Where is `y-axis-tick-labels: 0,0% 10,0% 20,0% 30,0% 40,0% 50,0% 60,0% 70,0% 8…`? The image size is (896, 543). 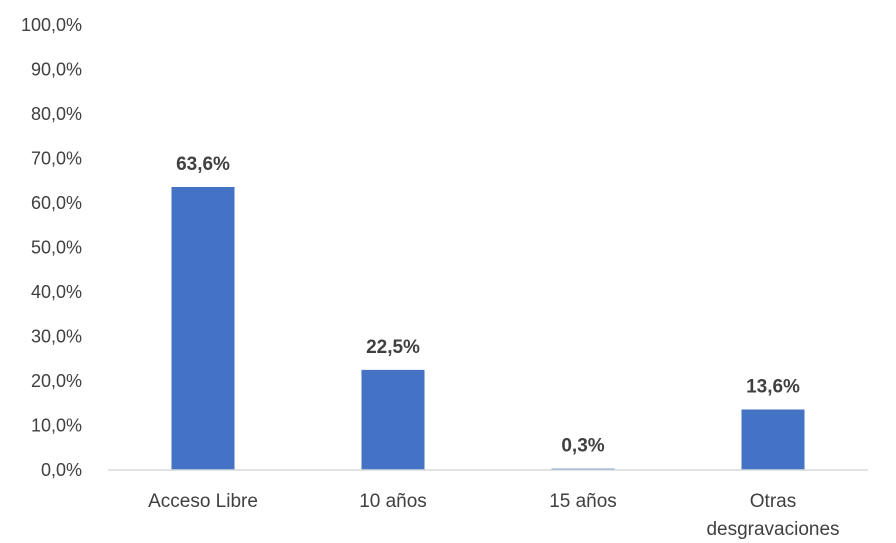
y-axis-tick-labels: 0,0% 10,0% 20,0% 30,0% 40,0% 50,0% 60,0% 70,0% 8… is located at coordinates (51, 247).